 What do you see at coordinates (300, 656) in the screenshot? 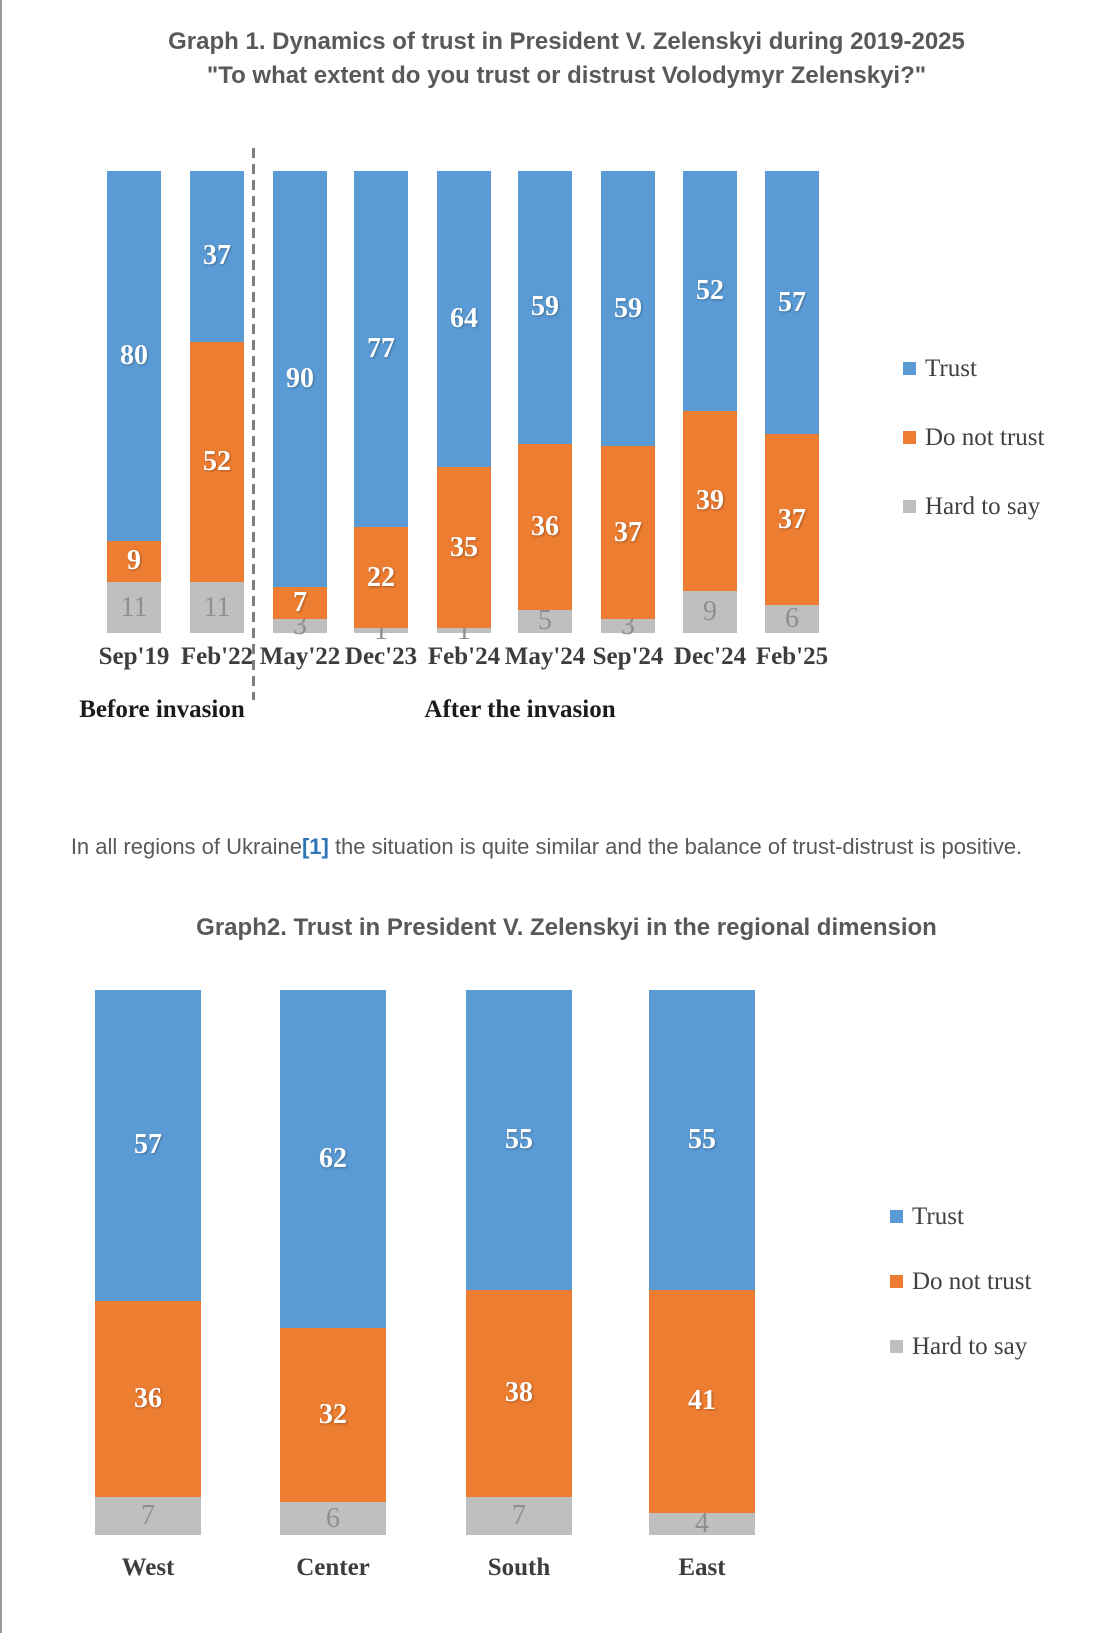
I see `x-axis-label: May'22` at bounding box center [300, 656].